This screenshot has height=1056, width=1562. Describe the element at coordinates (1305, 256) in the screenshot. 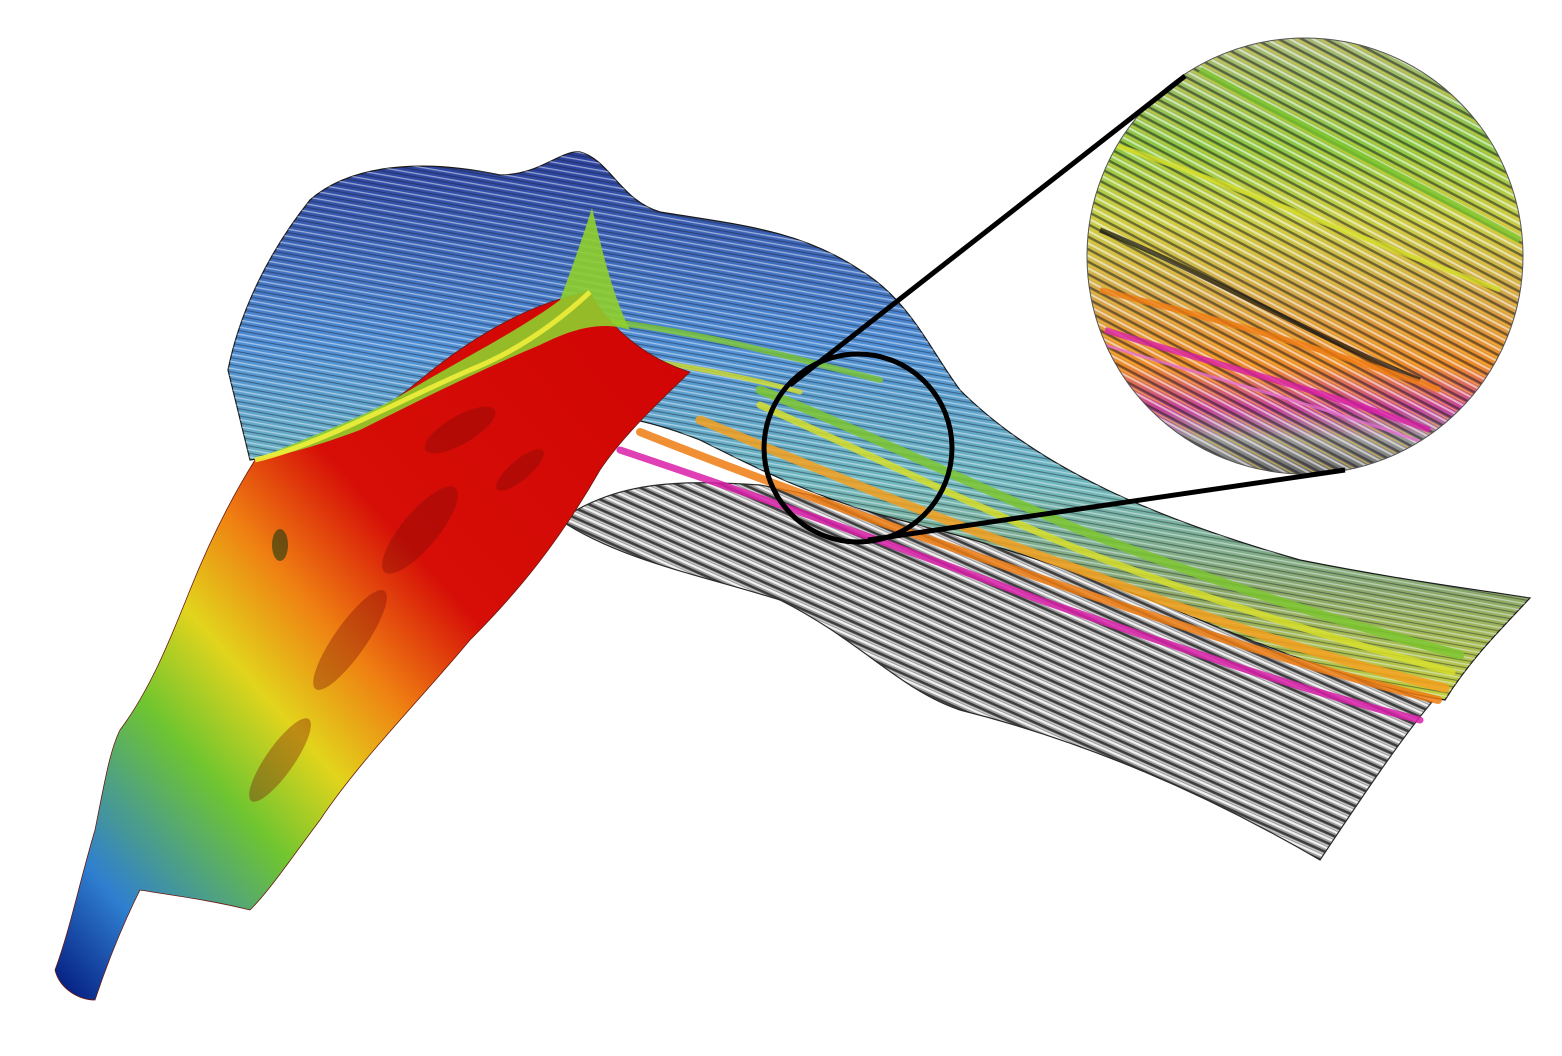

I see `zoom-inset` at that location.